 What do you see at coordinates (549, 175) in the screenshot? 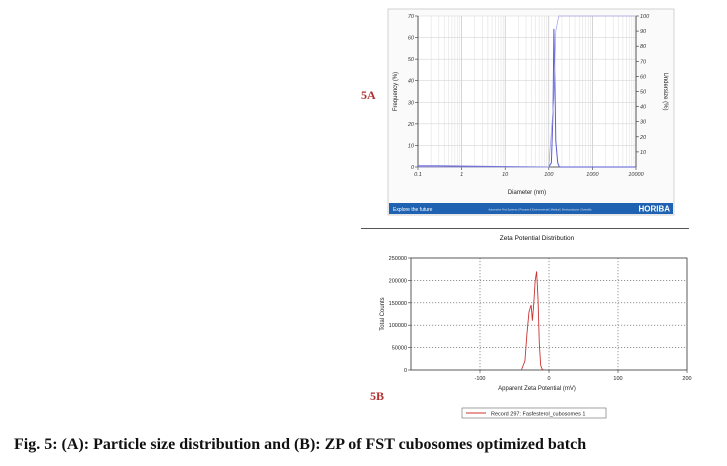
I see `psd-x-tick-label: 100` at bounding box center [549, 175].